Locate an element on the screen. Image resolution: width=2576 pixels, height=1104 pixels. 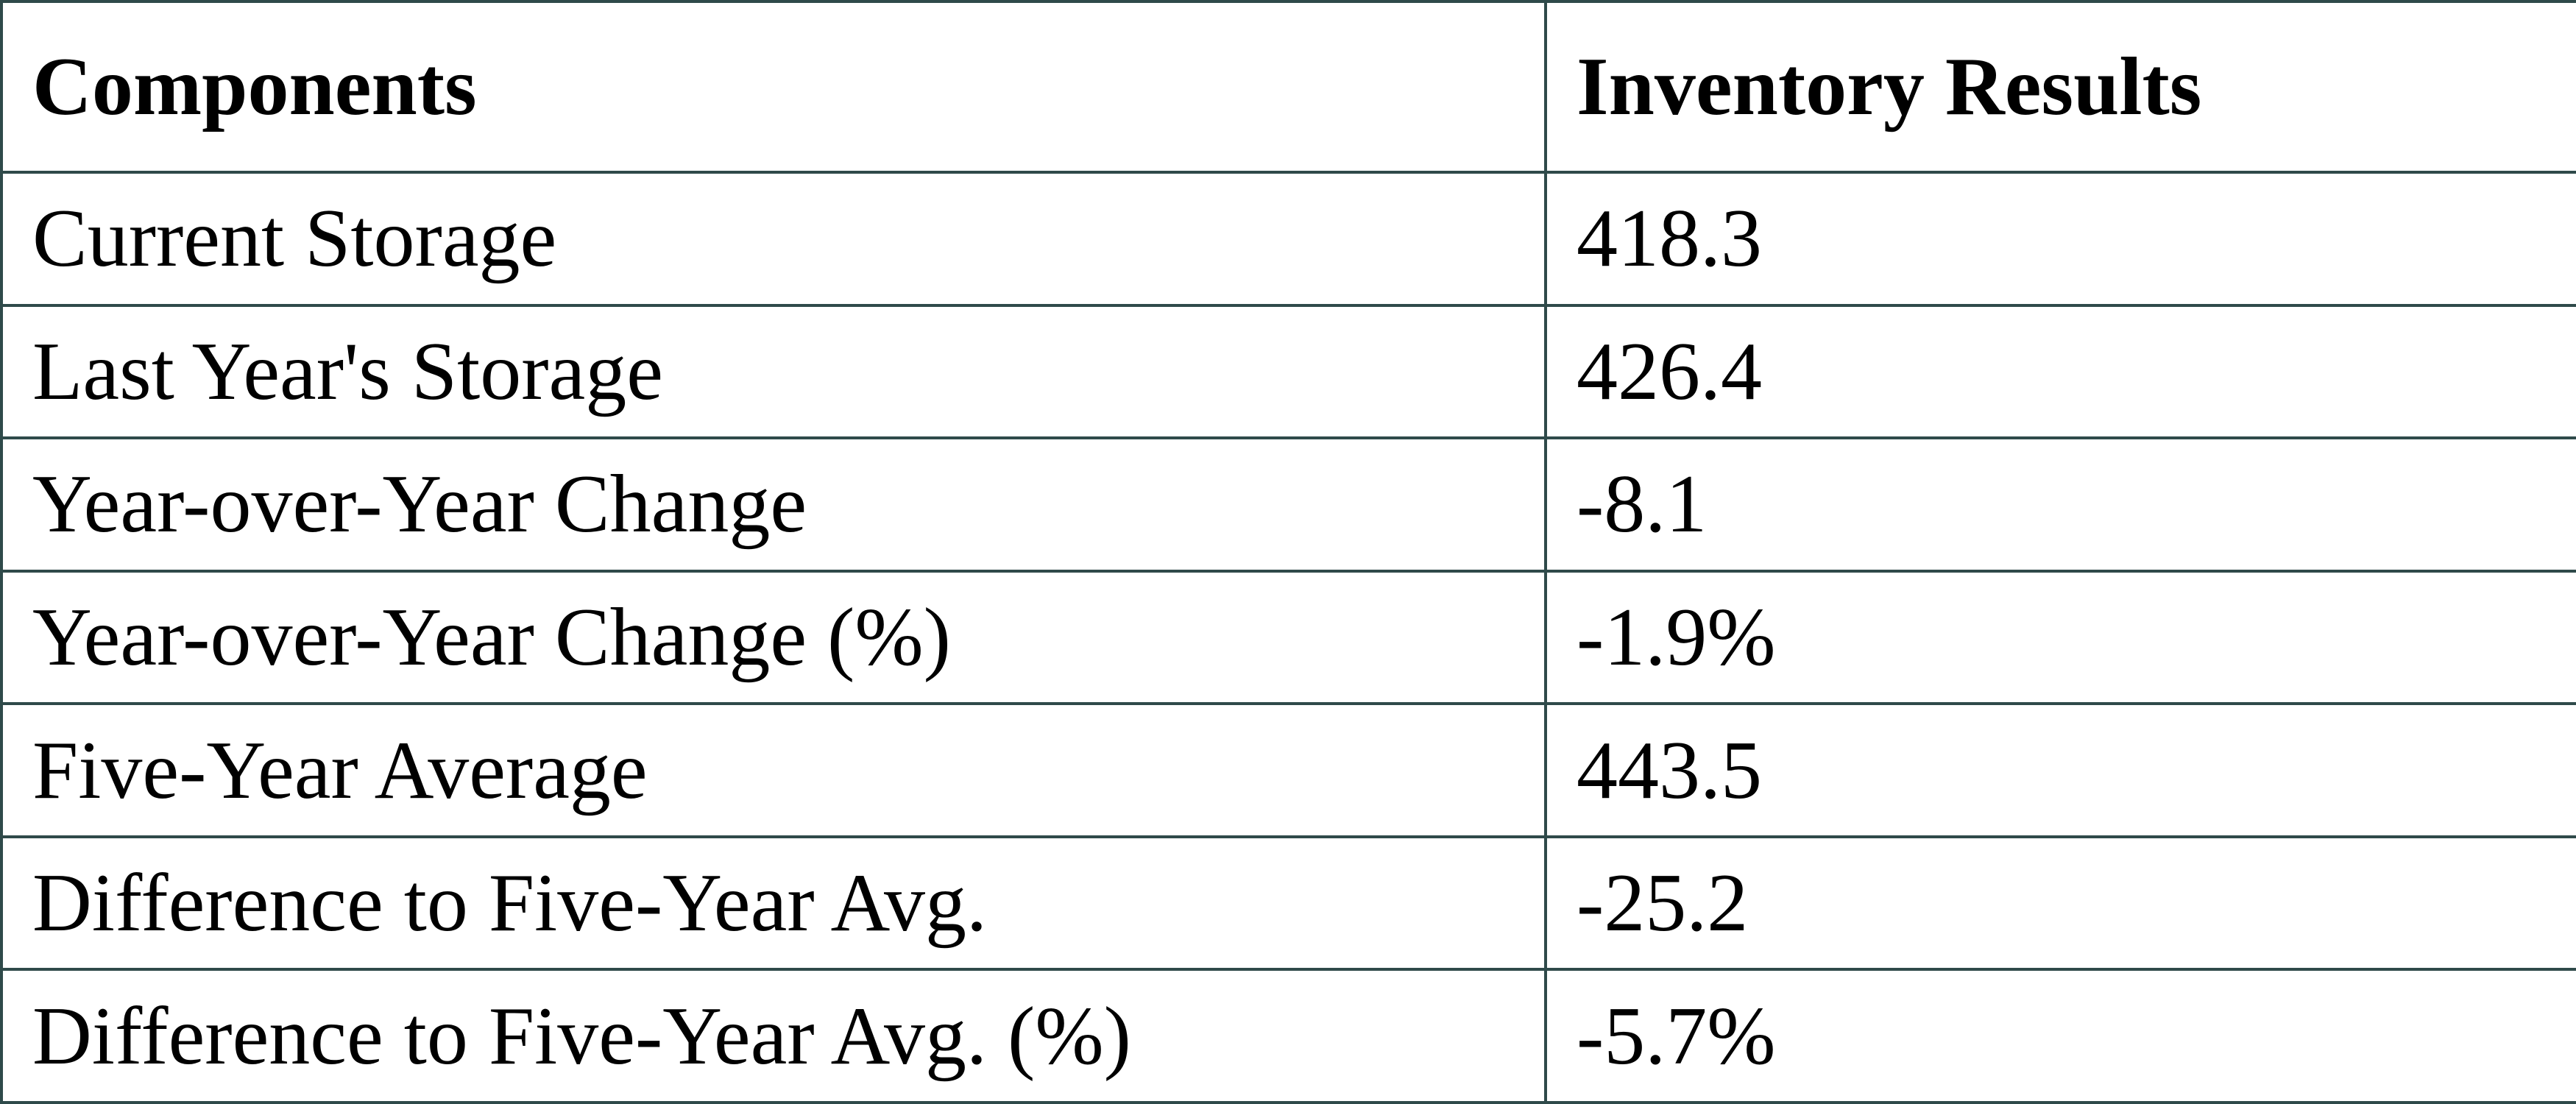
header-cell: Inventory Results is located at coordinates (2060, 87).